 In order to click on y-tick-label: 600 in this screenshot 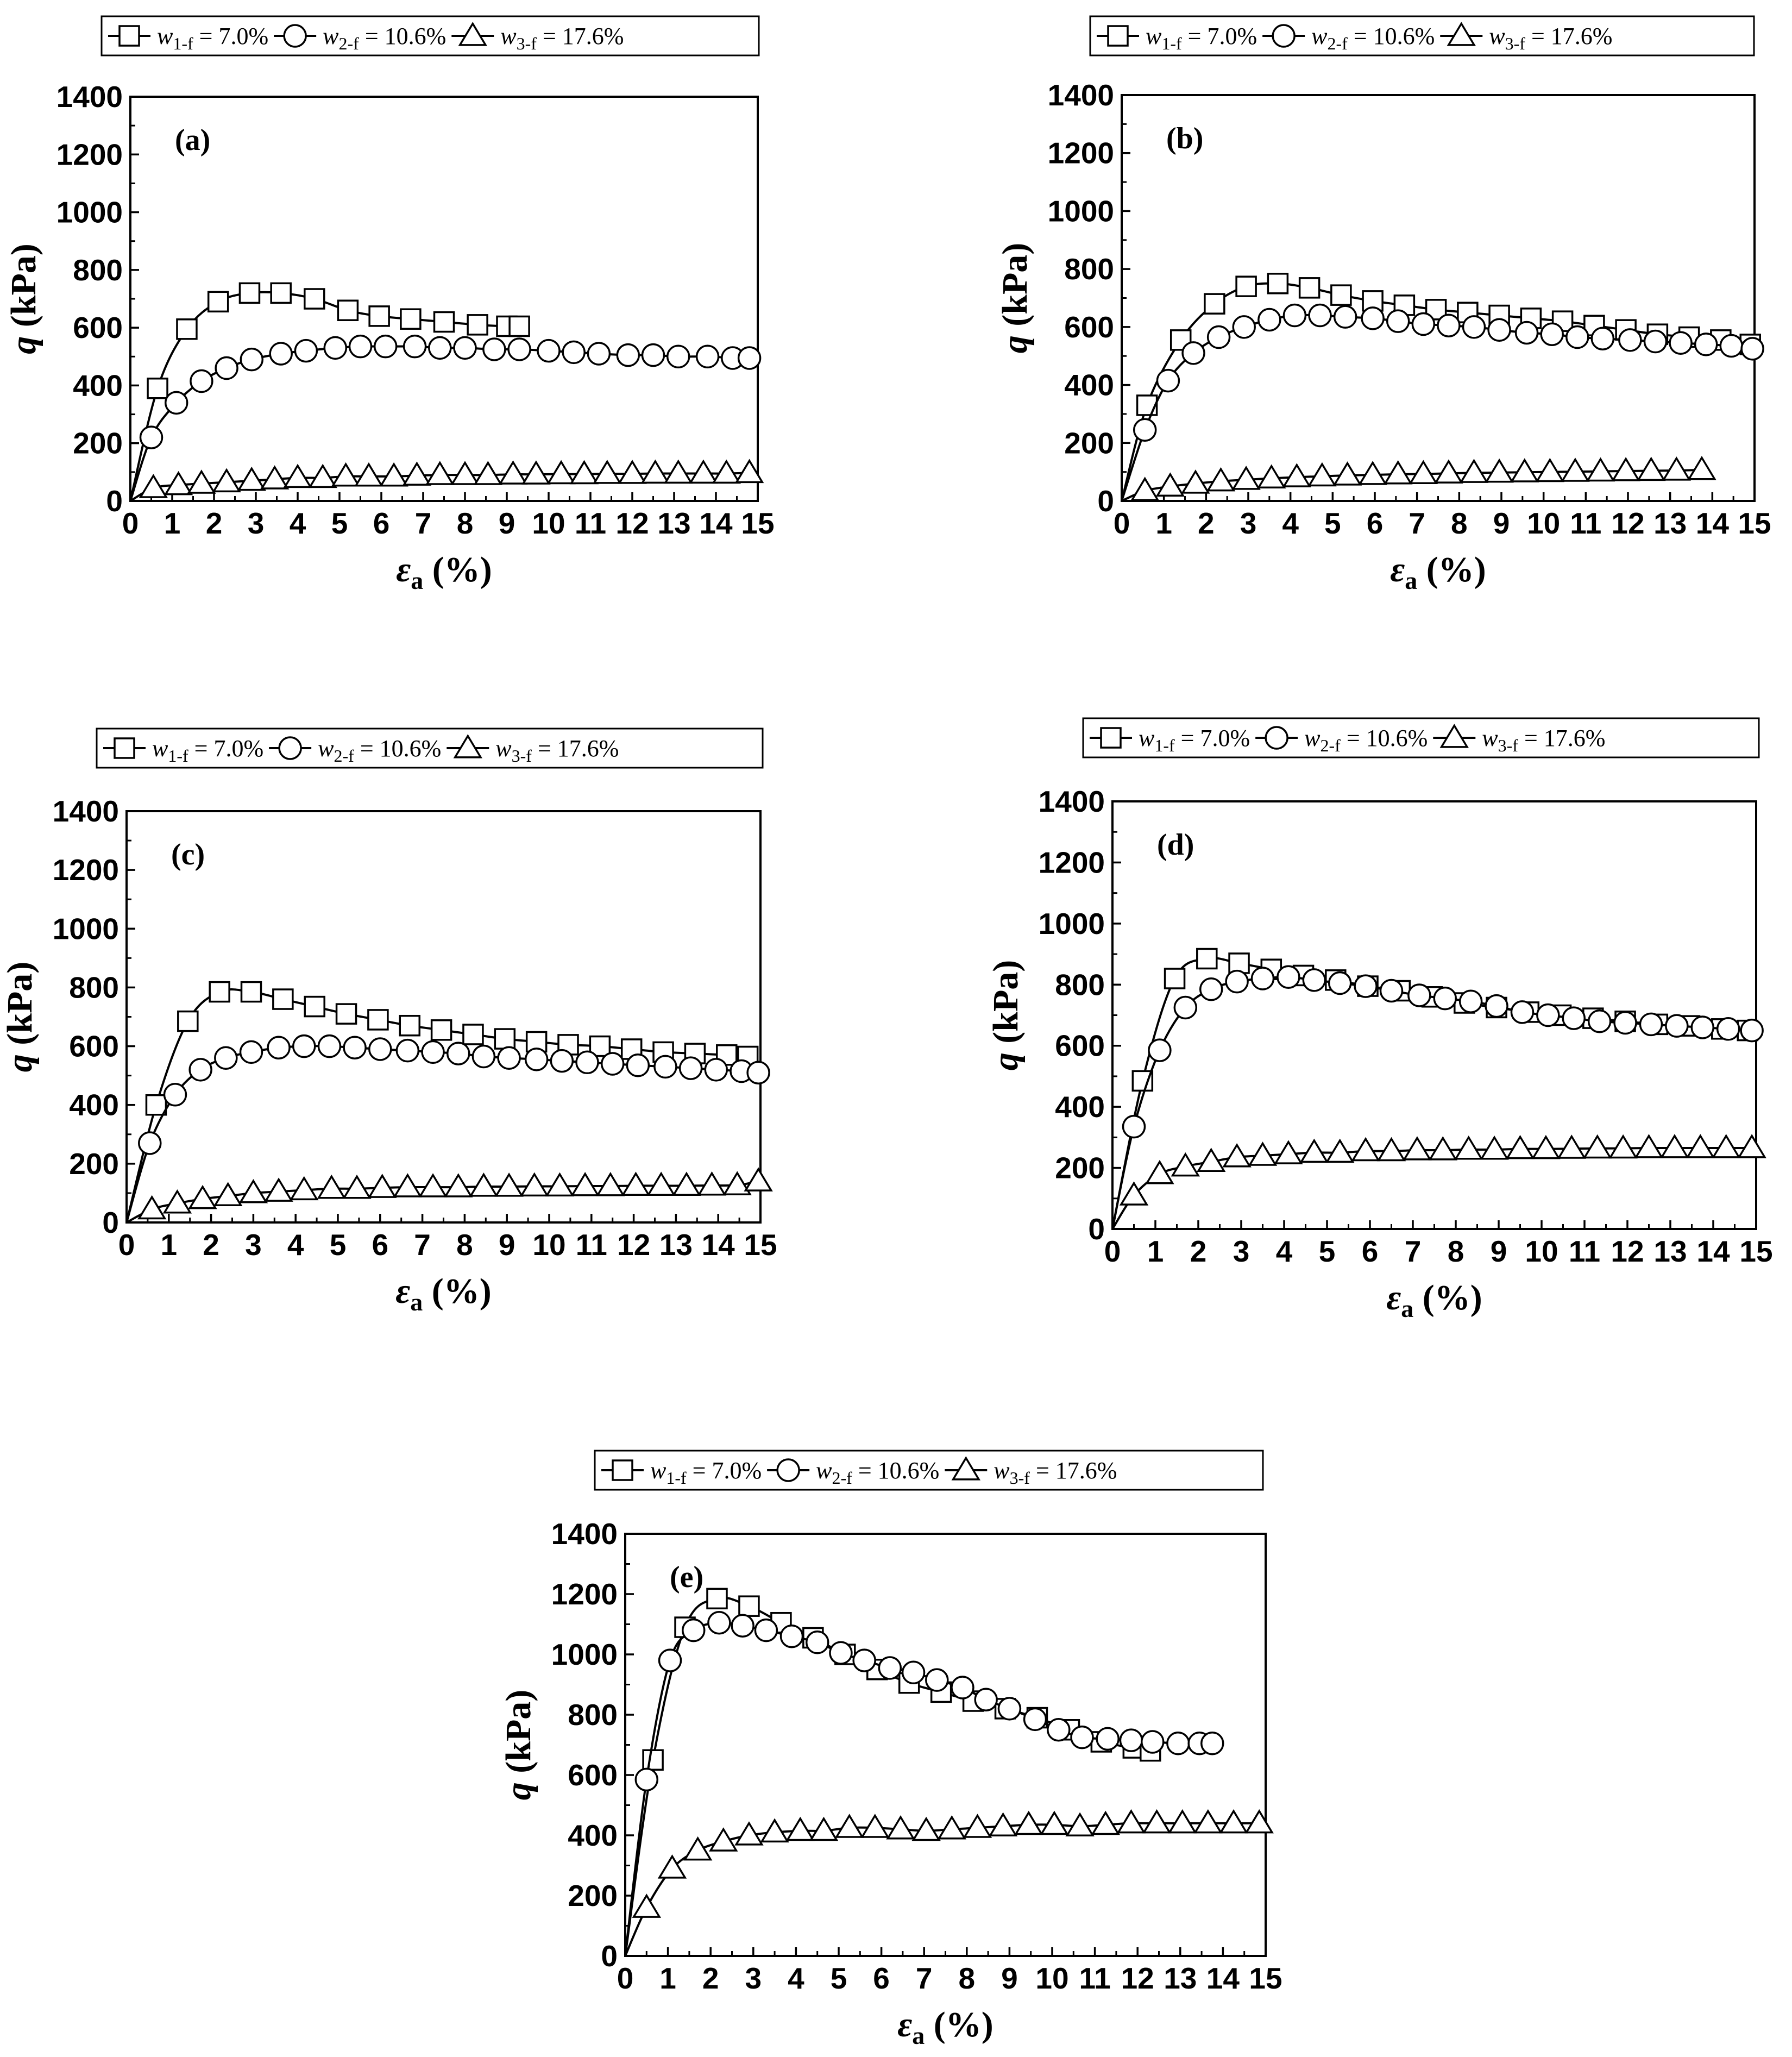, I will do `click(1089, 327)`.